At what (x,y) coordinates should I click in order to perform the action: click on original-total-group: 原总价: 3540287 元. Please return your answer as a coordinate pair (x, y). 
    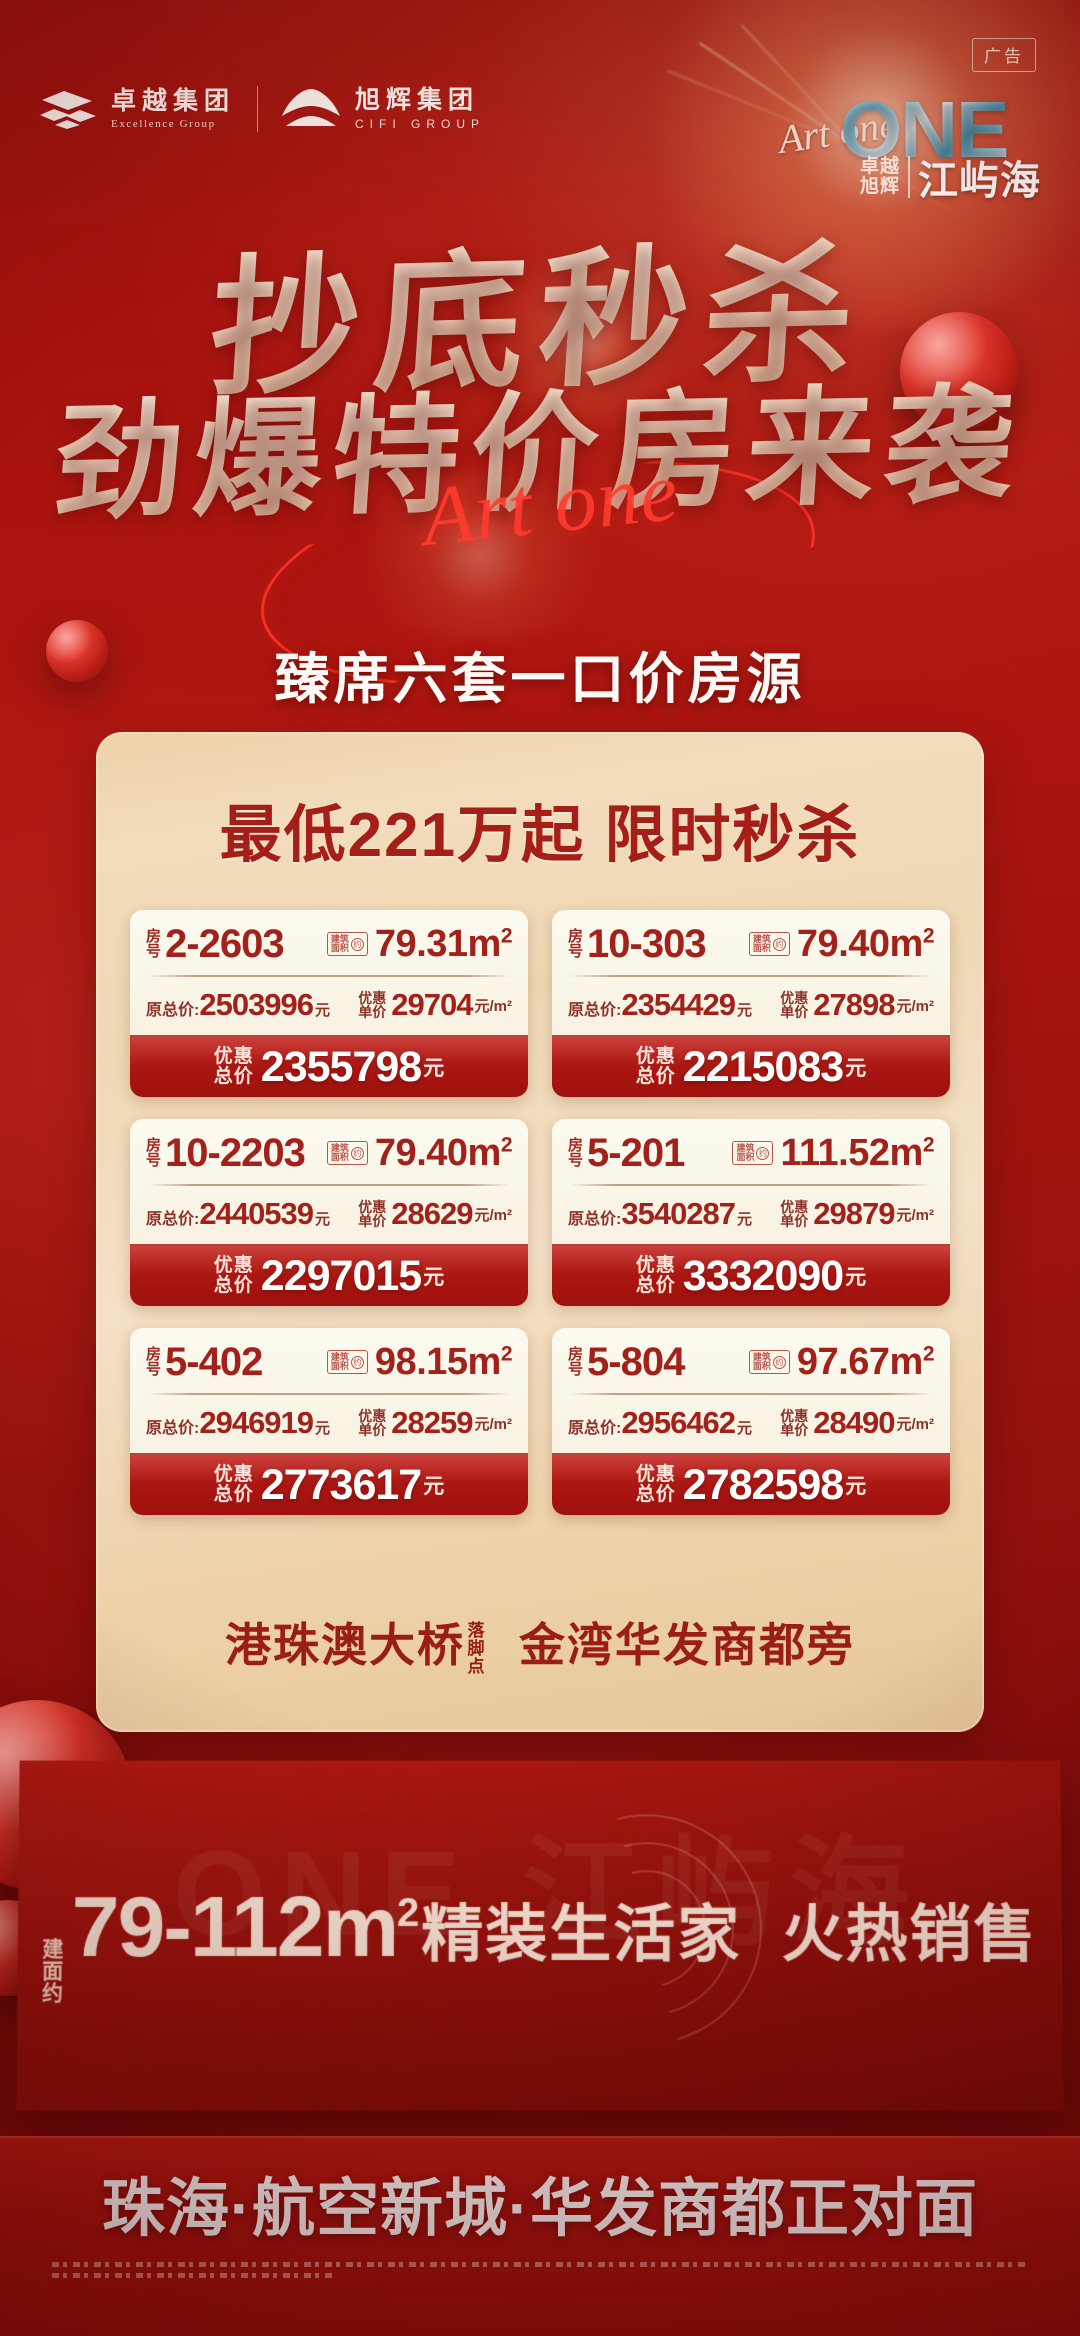
    Looking at the image, I should click on (660, 1214).